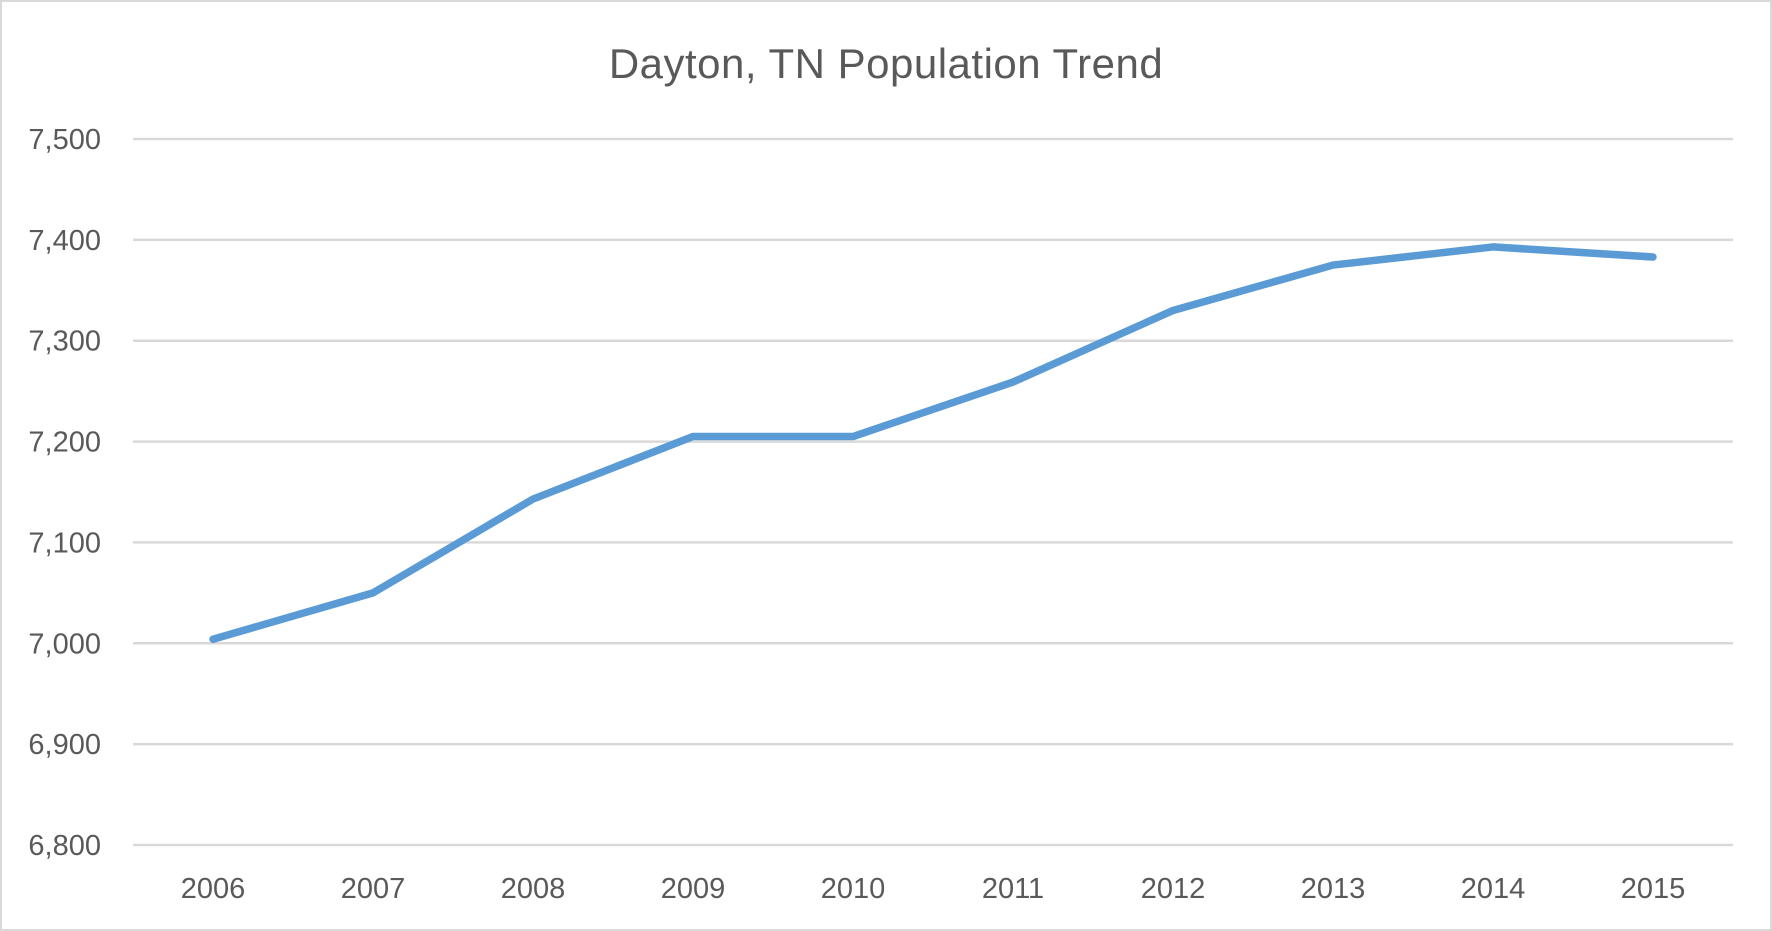 This screenshot has height=931, width=1772. I want to click on y-tick-label: 7,300, so click(64, 342).